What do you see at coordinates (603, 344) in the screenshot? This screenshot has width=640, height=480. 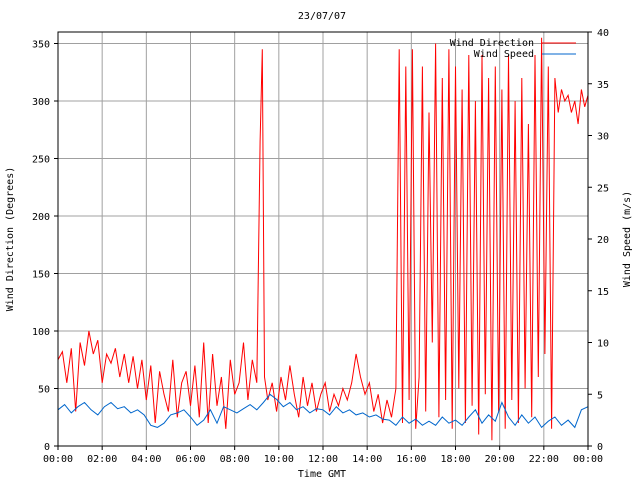 I see `right-tick-label: 10` at bounding box center [603, 344].